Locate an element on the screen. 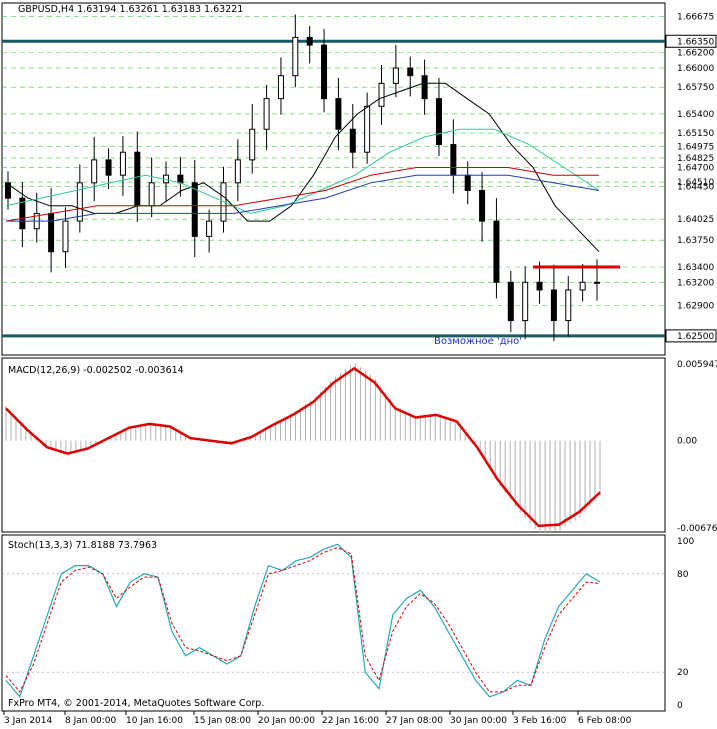 This screenshot has width=717, height=729. price-label: 1.66000 is located at coordinates (695, 69).